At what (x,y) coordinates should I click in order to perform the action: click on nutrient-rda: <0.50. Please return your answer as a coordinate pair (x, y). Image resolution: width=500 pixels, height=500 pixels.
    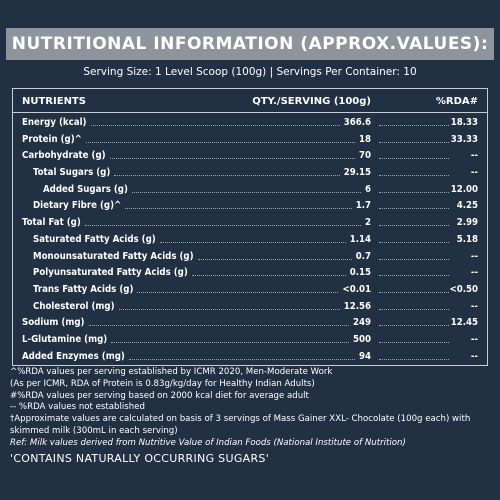
    Looking at the image, I should click on (463, 289).